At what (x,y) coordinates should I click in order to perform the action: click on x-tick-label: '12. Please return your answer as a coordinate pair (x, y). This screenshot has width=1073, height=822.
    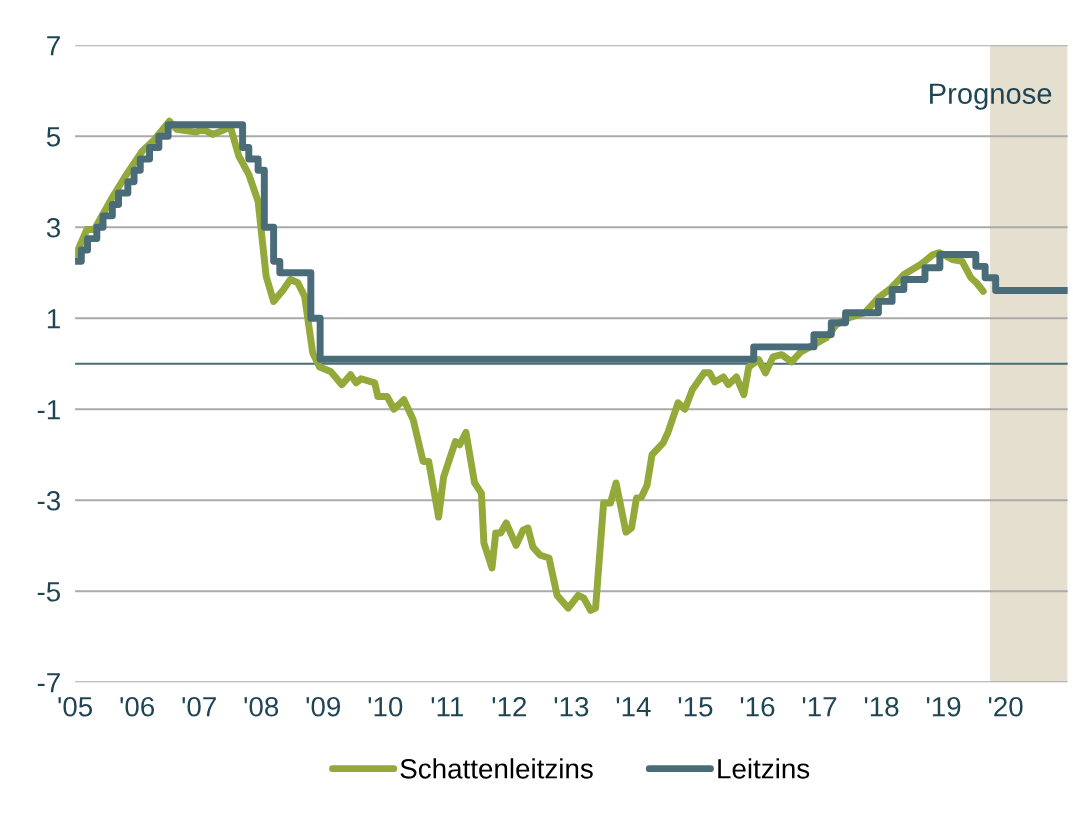
    Looking at the image, I should click on (509, 706).